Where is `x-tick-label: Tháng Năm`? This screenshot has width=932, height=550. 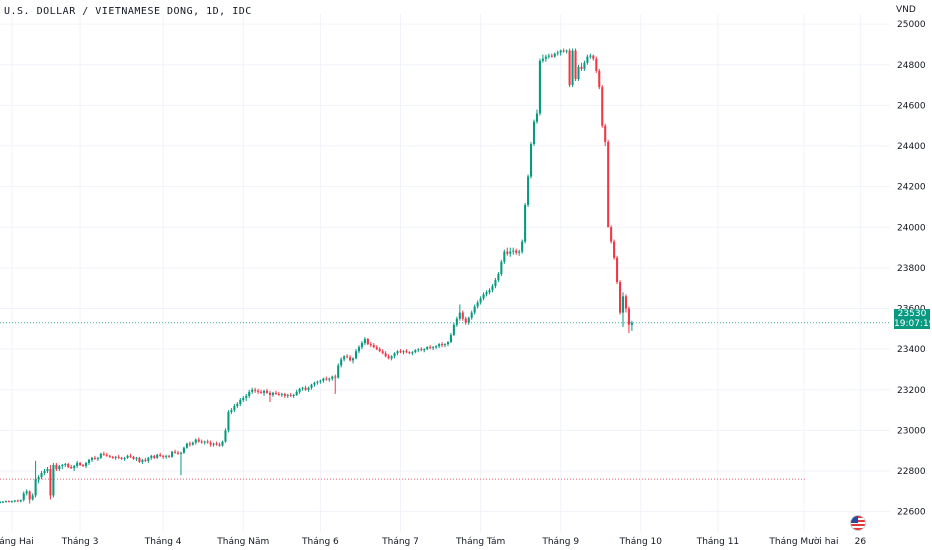
x-tick-label: Tháng Năm is located at coordinates (242, 542).